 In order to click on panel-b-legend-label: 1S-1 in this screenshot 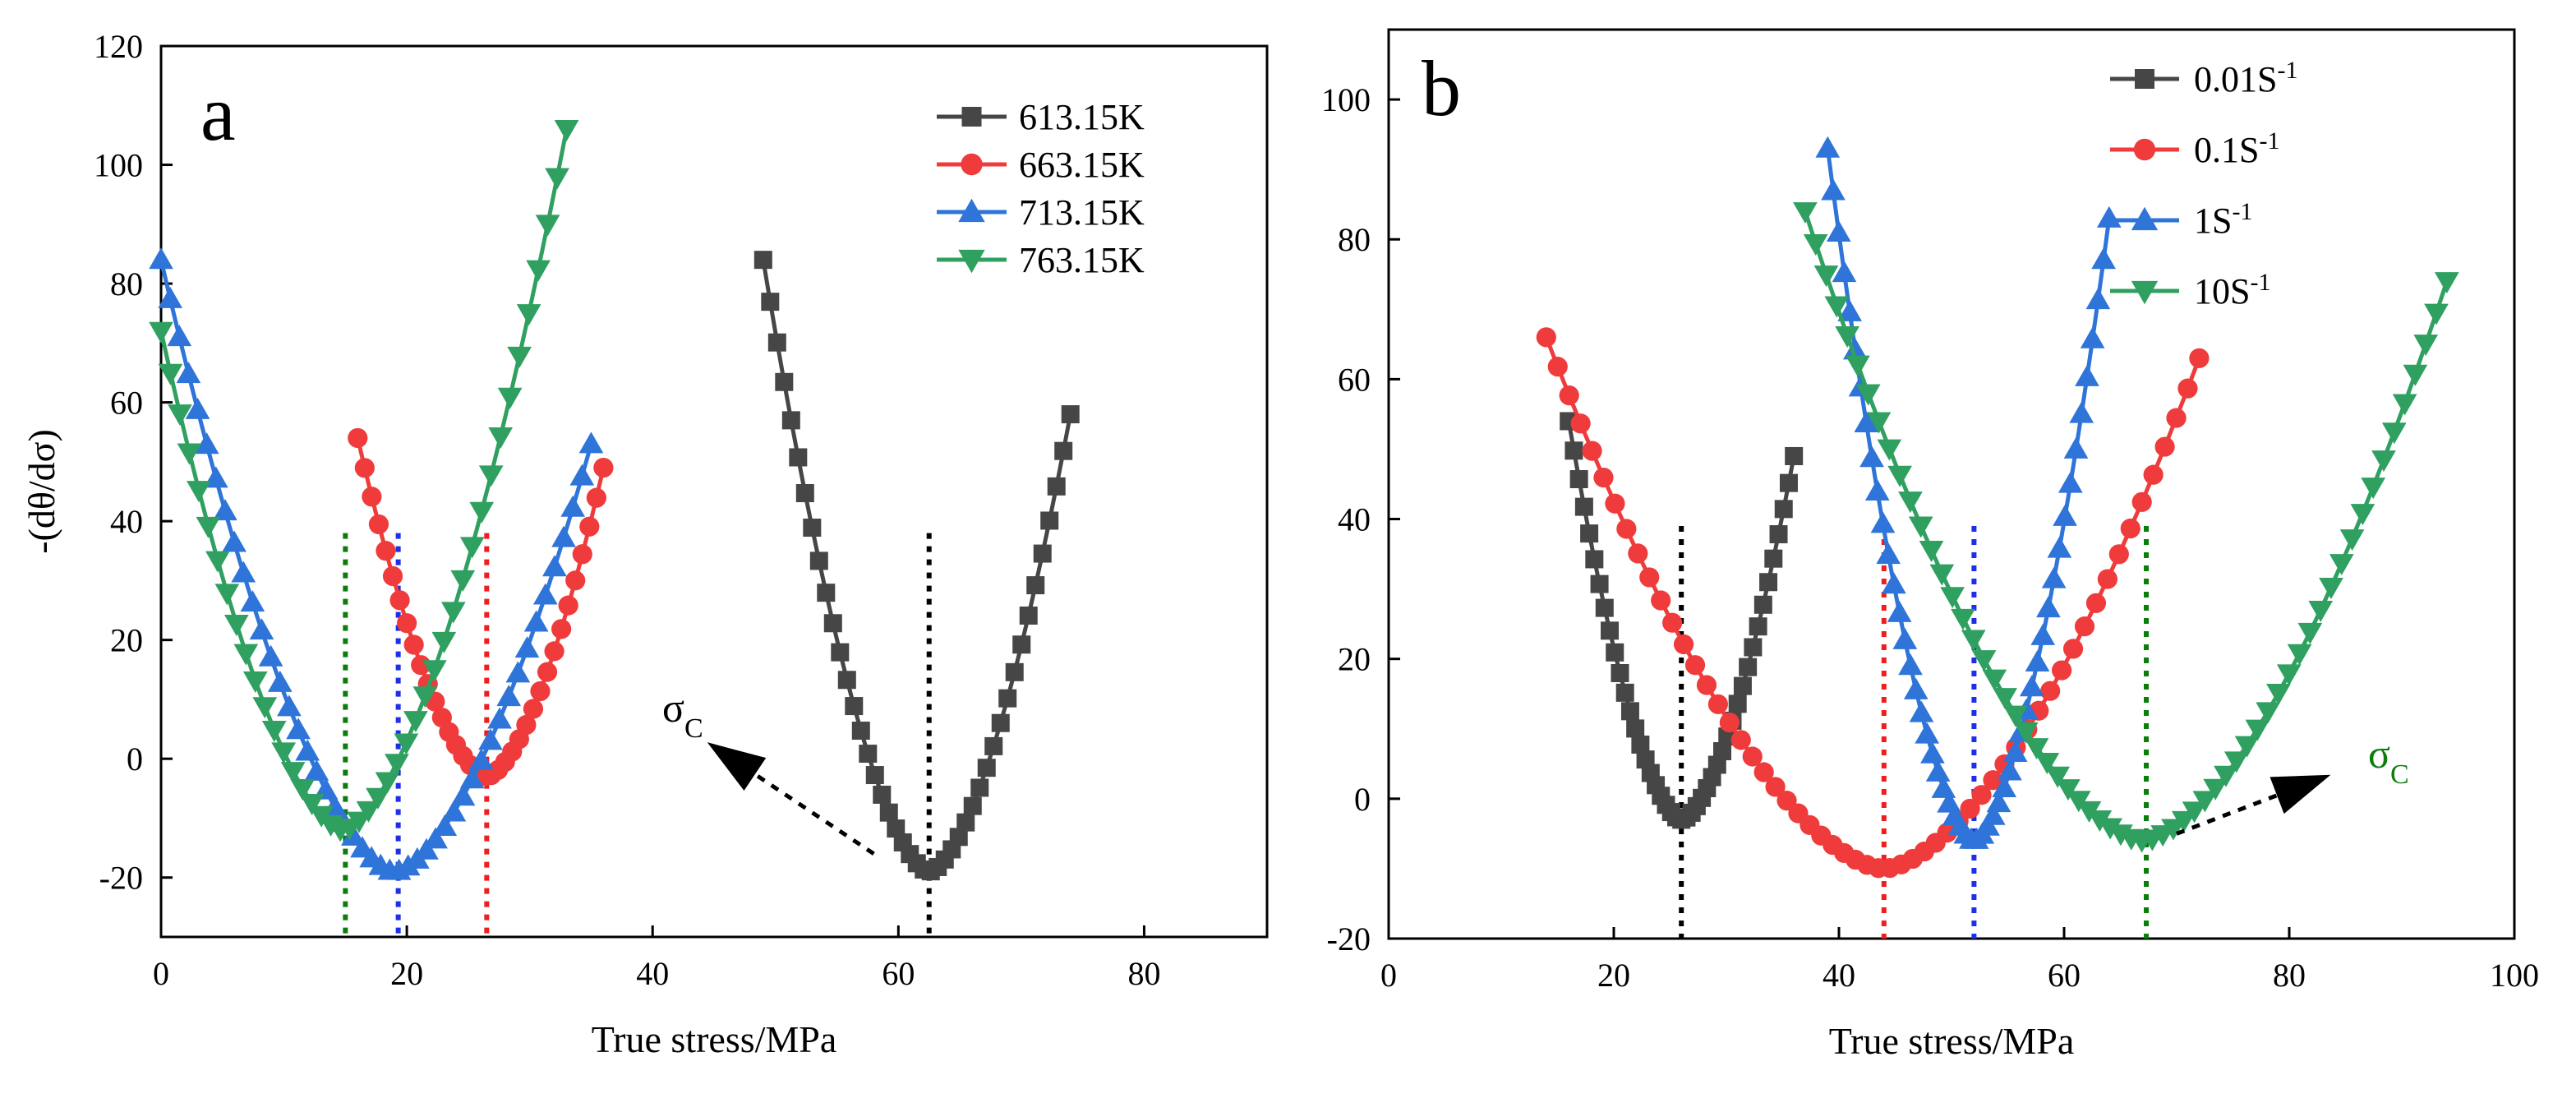, I will do `click(2223, 220)`.